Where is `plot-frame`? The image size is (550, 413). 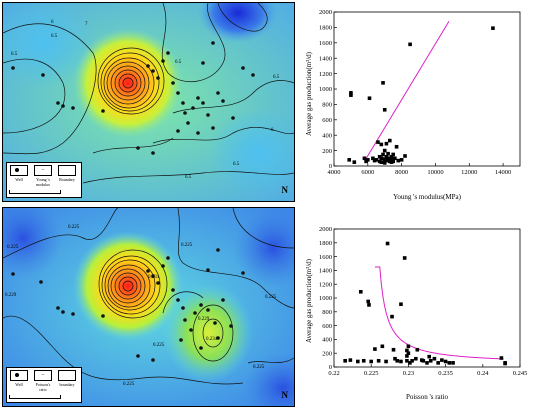 plot-frame is located at coordinates (427, 298).